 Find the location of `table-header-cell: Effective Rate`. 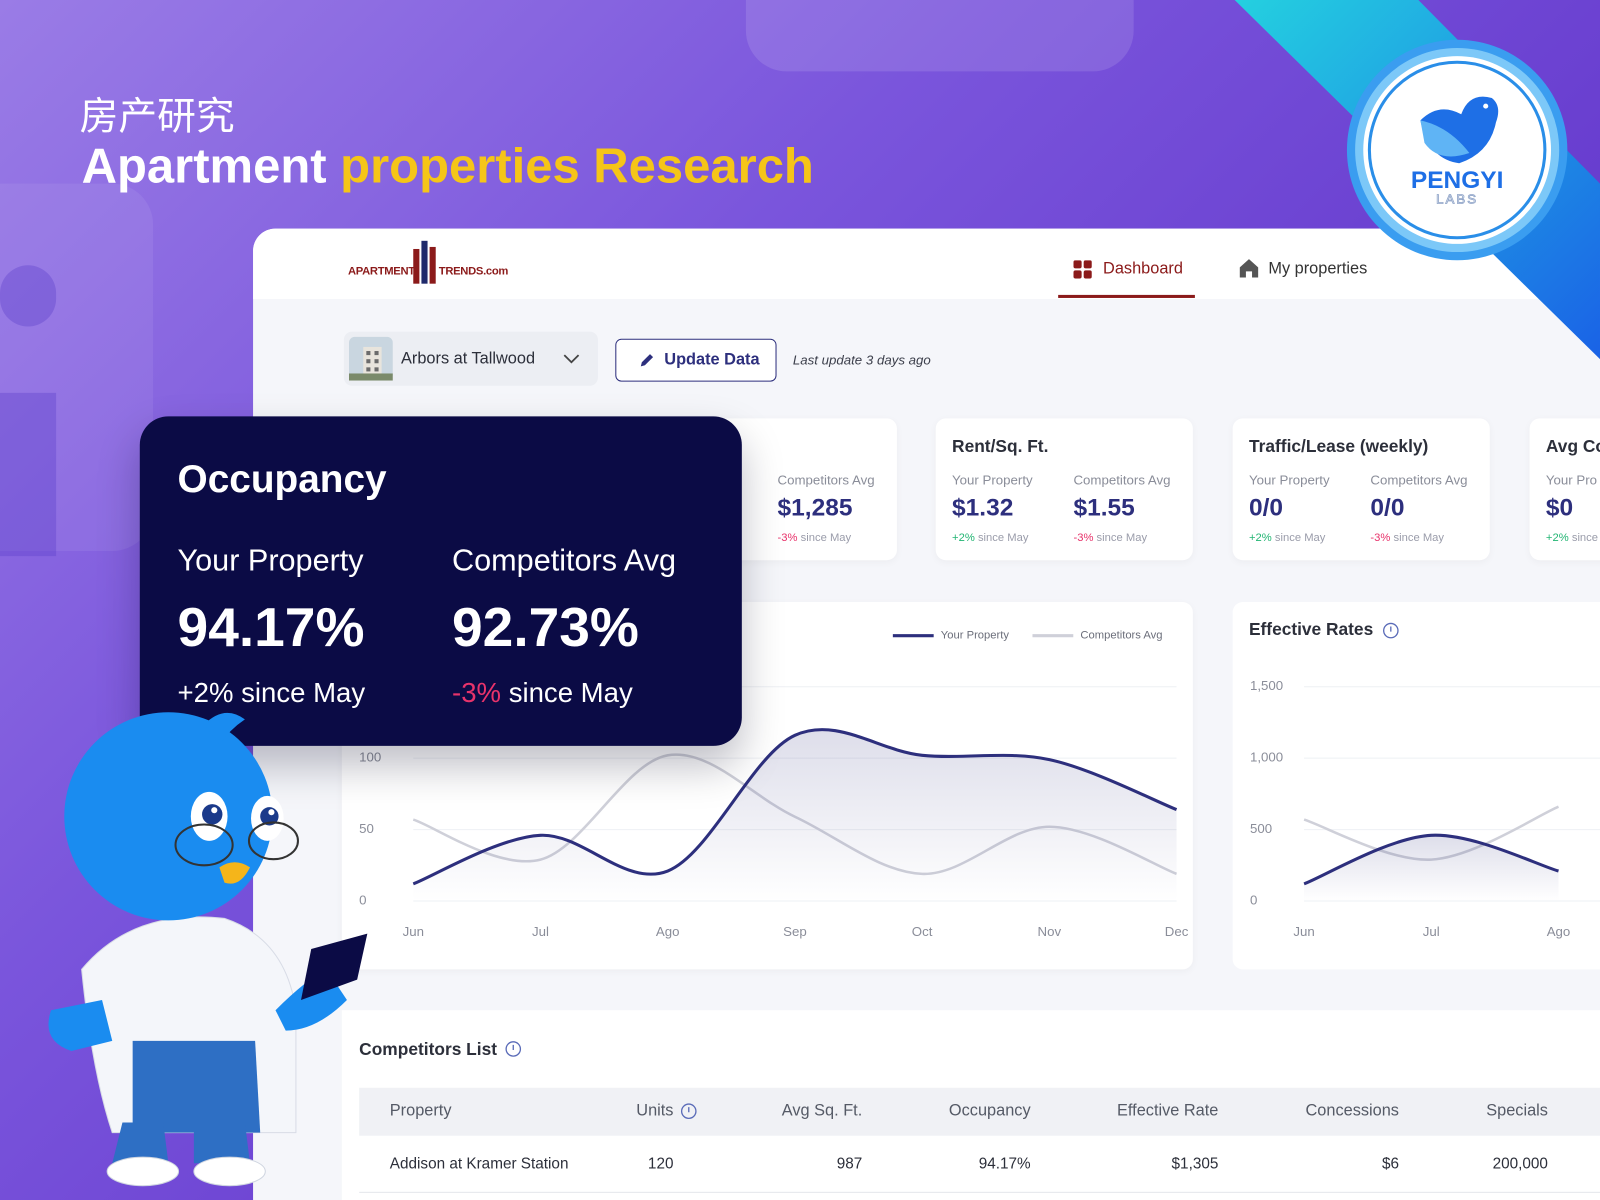

table-header-cell: Effective Rate is located at coordinates (1168, 1111).